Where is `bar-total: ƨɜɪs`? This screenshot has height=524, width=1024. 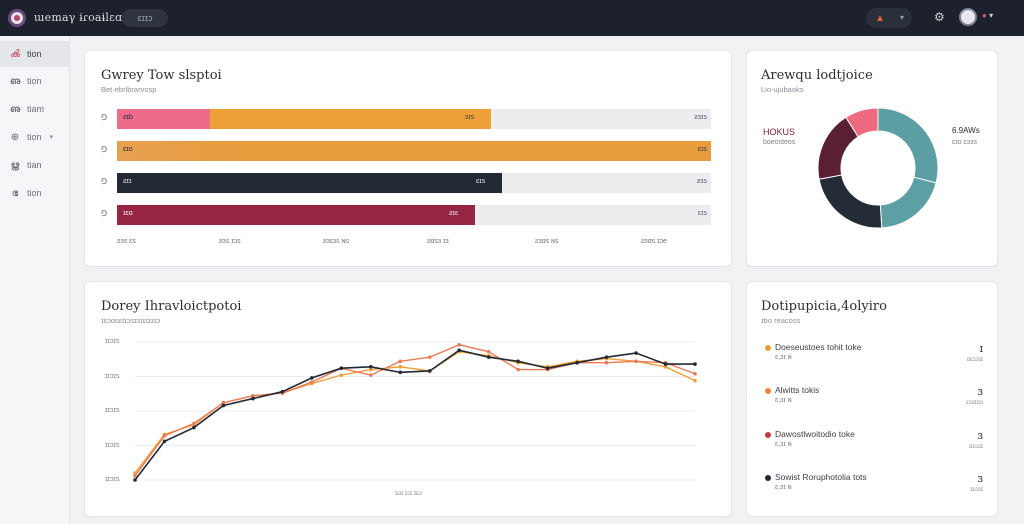
bar-total: ƨɜɪs is located at coordinates (700, 117).